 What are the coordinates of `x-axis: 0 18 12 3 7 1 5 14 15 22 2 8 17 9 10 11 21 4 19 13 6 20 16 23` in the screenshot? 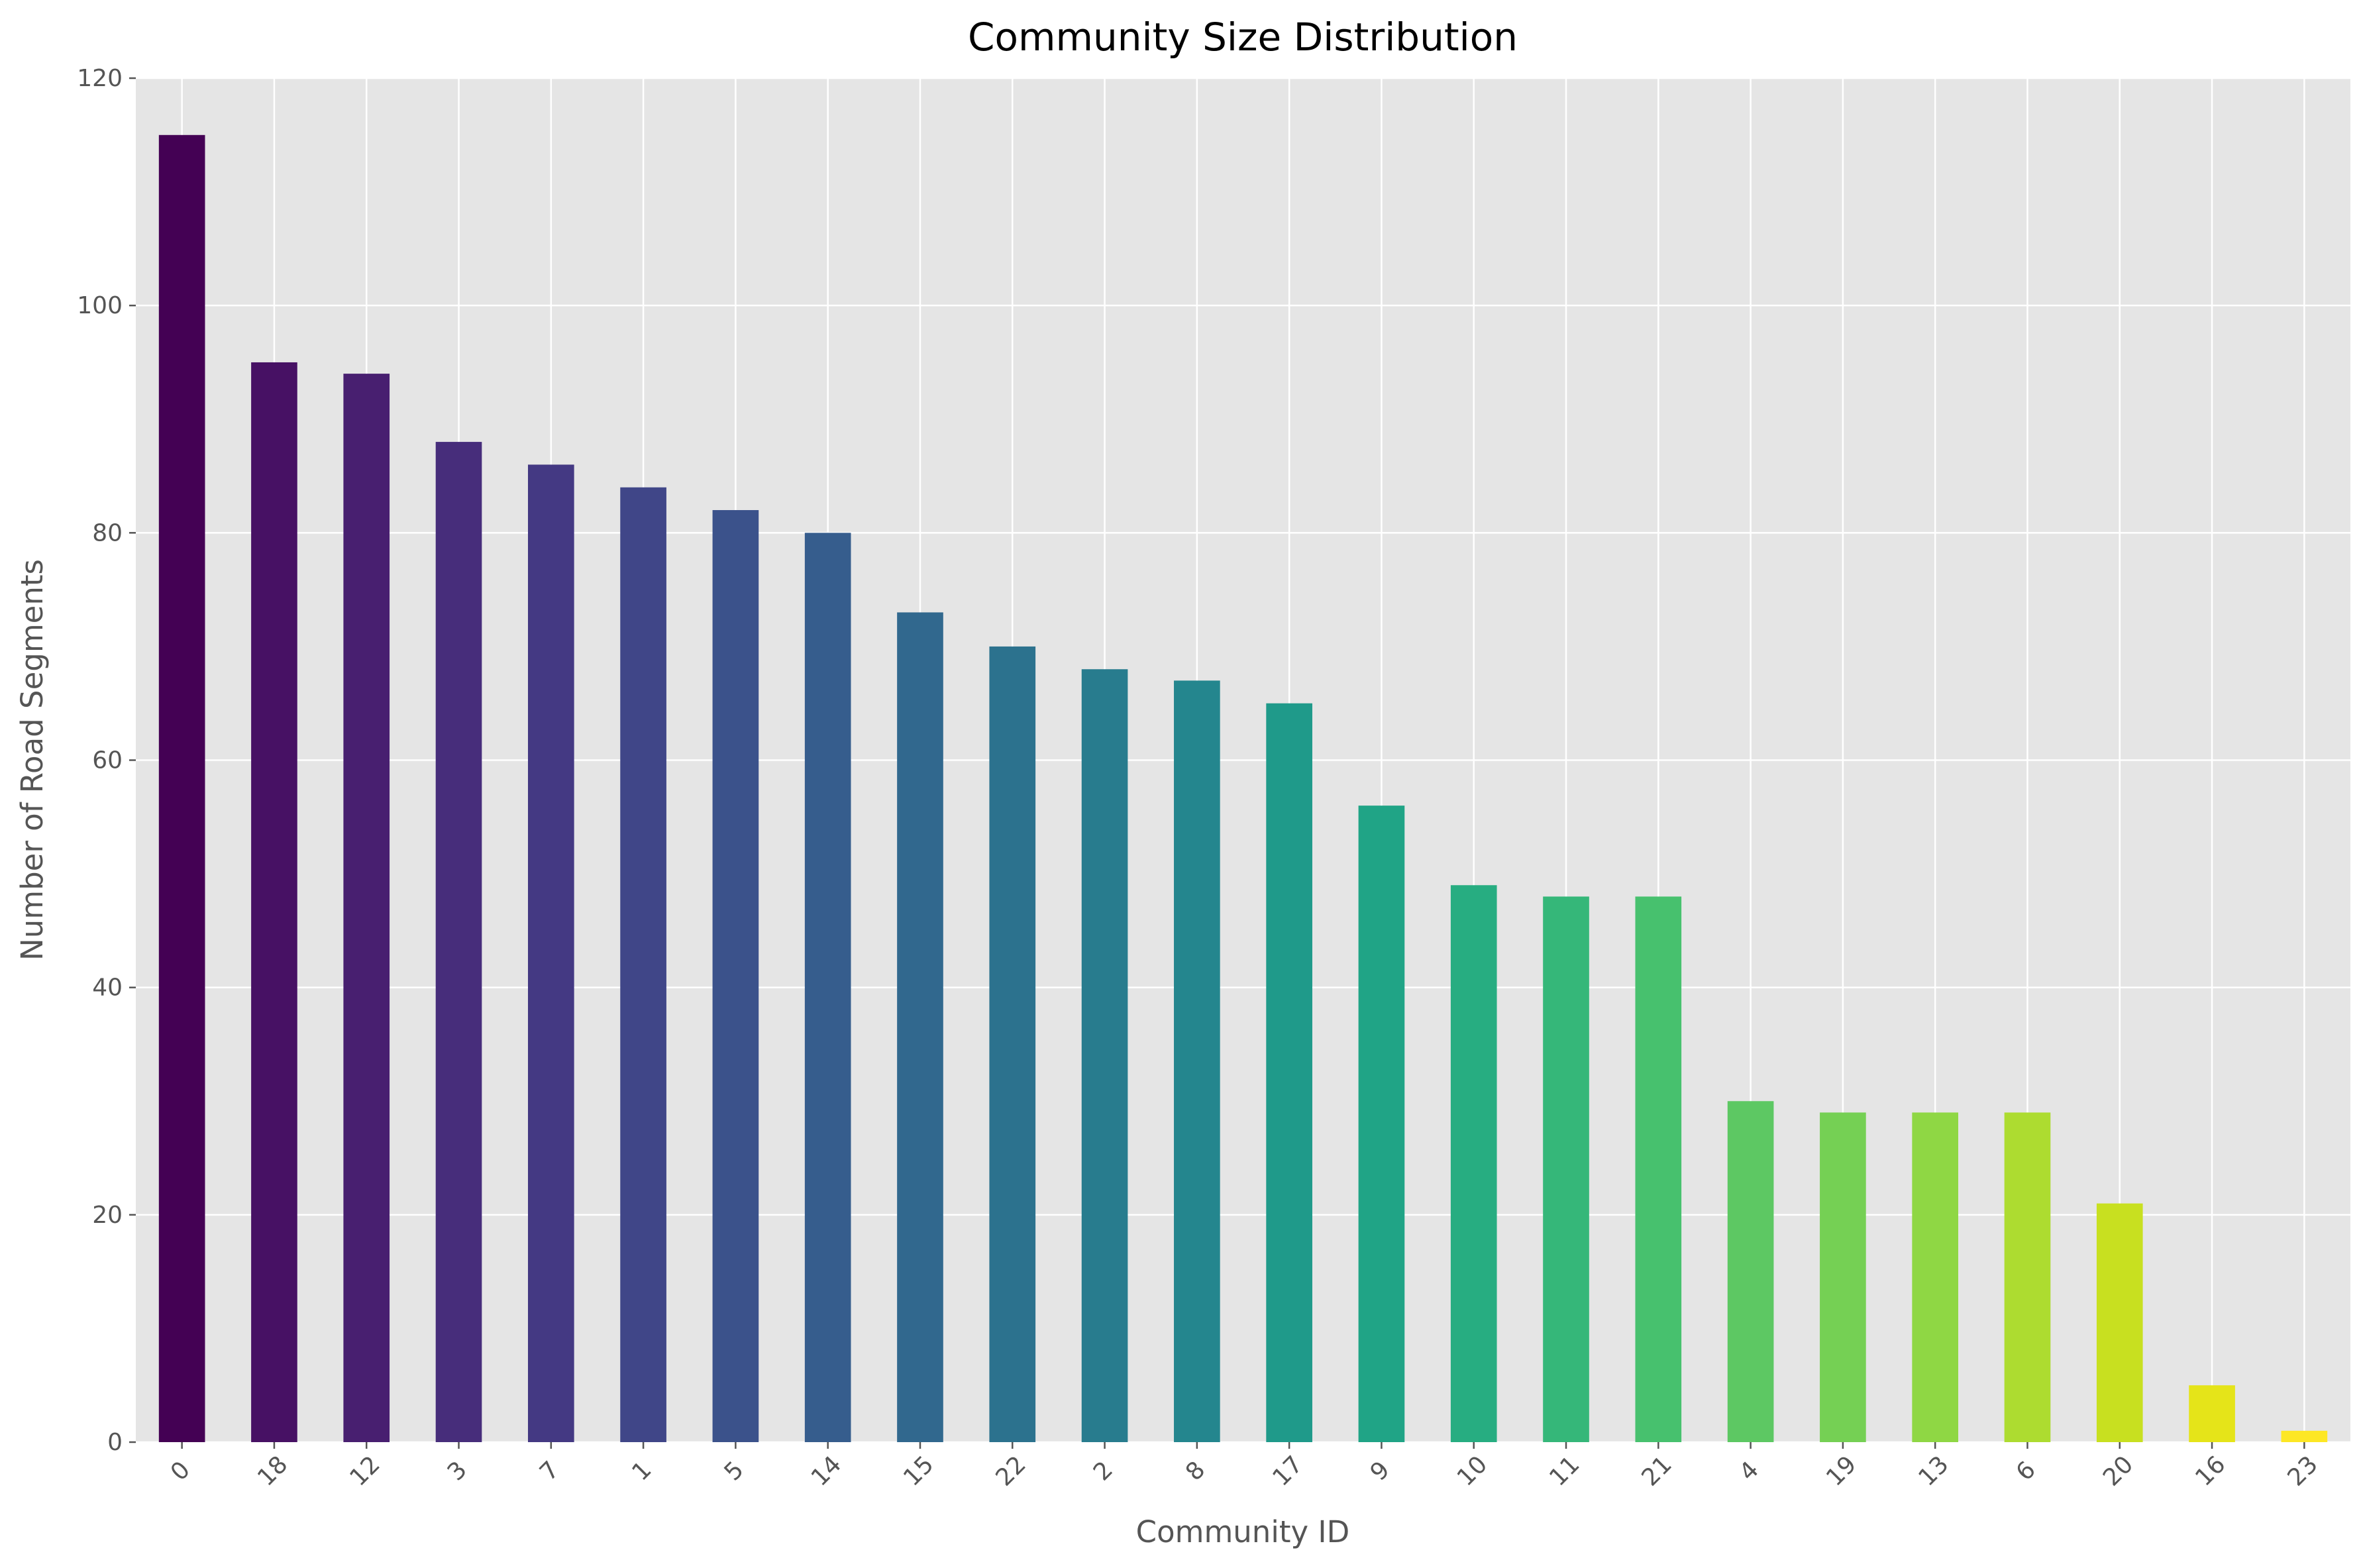 It's located at (1244, 1467).